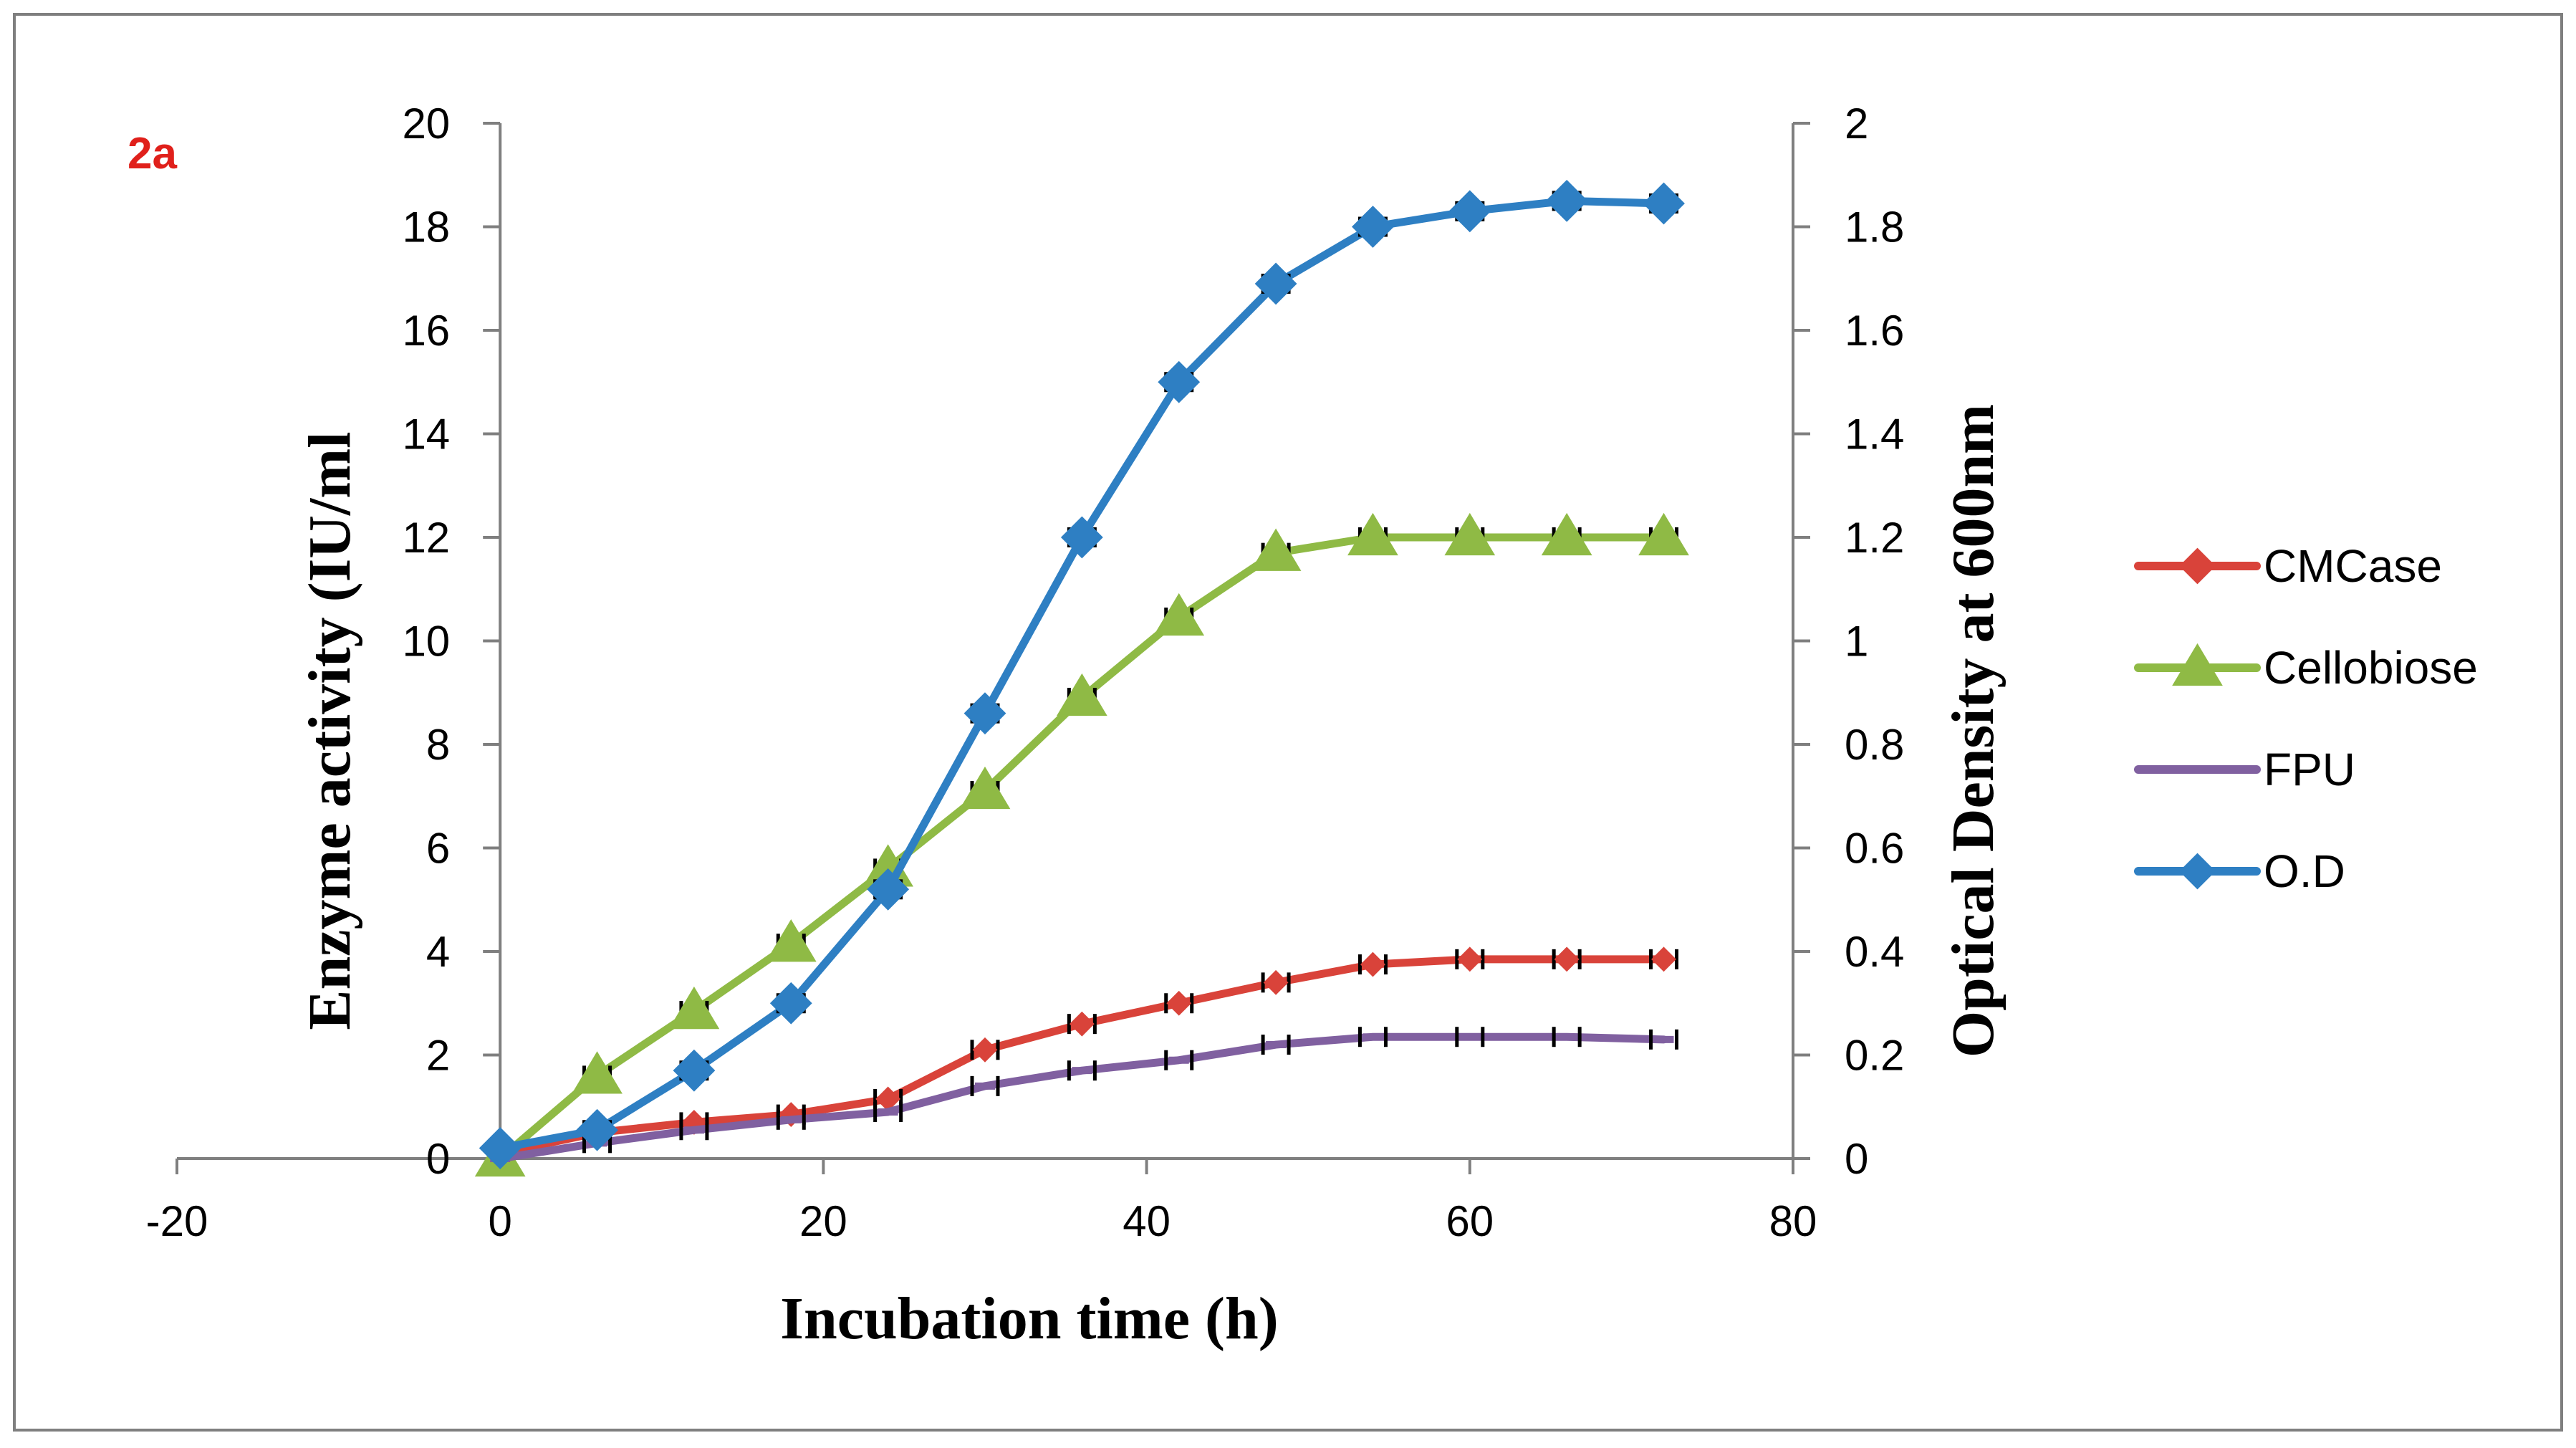 The width and height of the screenshot is (2576, 1448). Describe the element at coordinates (153, 153) in the screenshot. I see `panel-label: 2a` at that location.